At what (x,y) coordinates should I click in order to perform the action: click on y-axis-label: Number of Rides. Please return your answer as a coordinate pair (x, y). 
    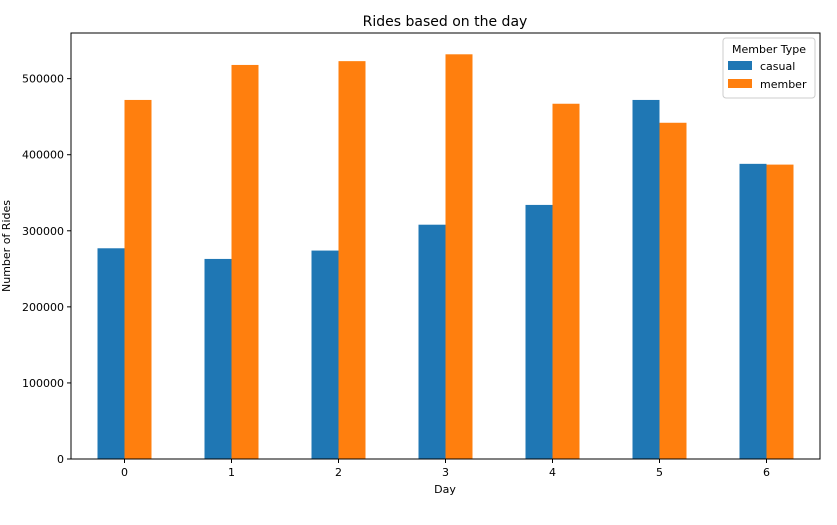
    Looking at the image, I should click on (6, 246).